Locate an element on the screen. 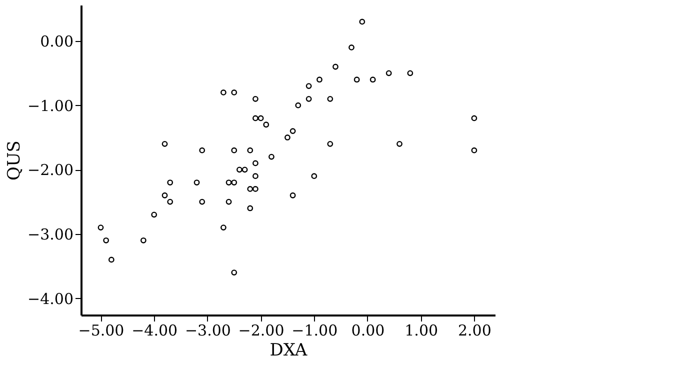 This screenshot has height=366, width=700. x-tick-label: −4.00 is located at coordinates (155, 331).